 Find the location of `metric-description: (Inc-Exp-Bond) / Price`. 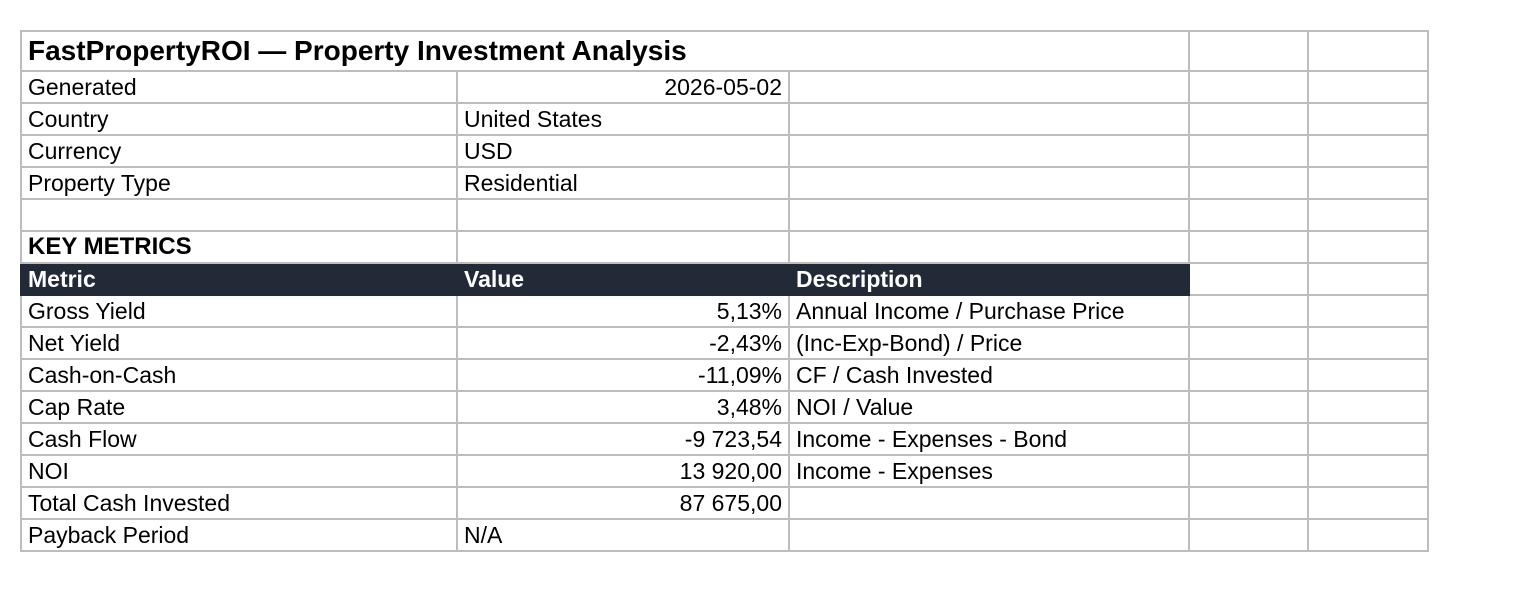

metric-description: (Inc-Exp-Bond) / Price is located at coordinates (989, 343).